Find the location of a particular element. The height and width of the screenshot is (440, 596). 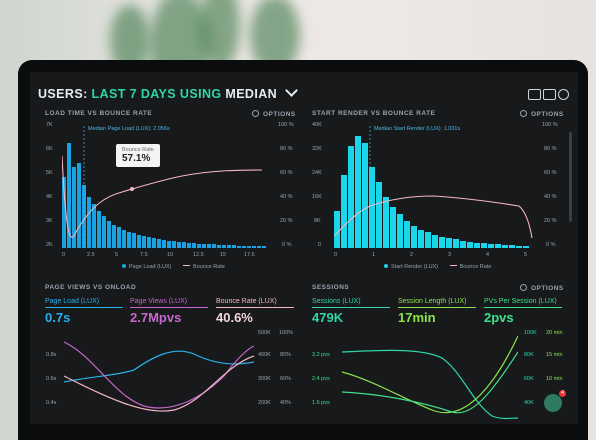

monitor-icon is located at coordinates (534, 94).